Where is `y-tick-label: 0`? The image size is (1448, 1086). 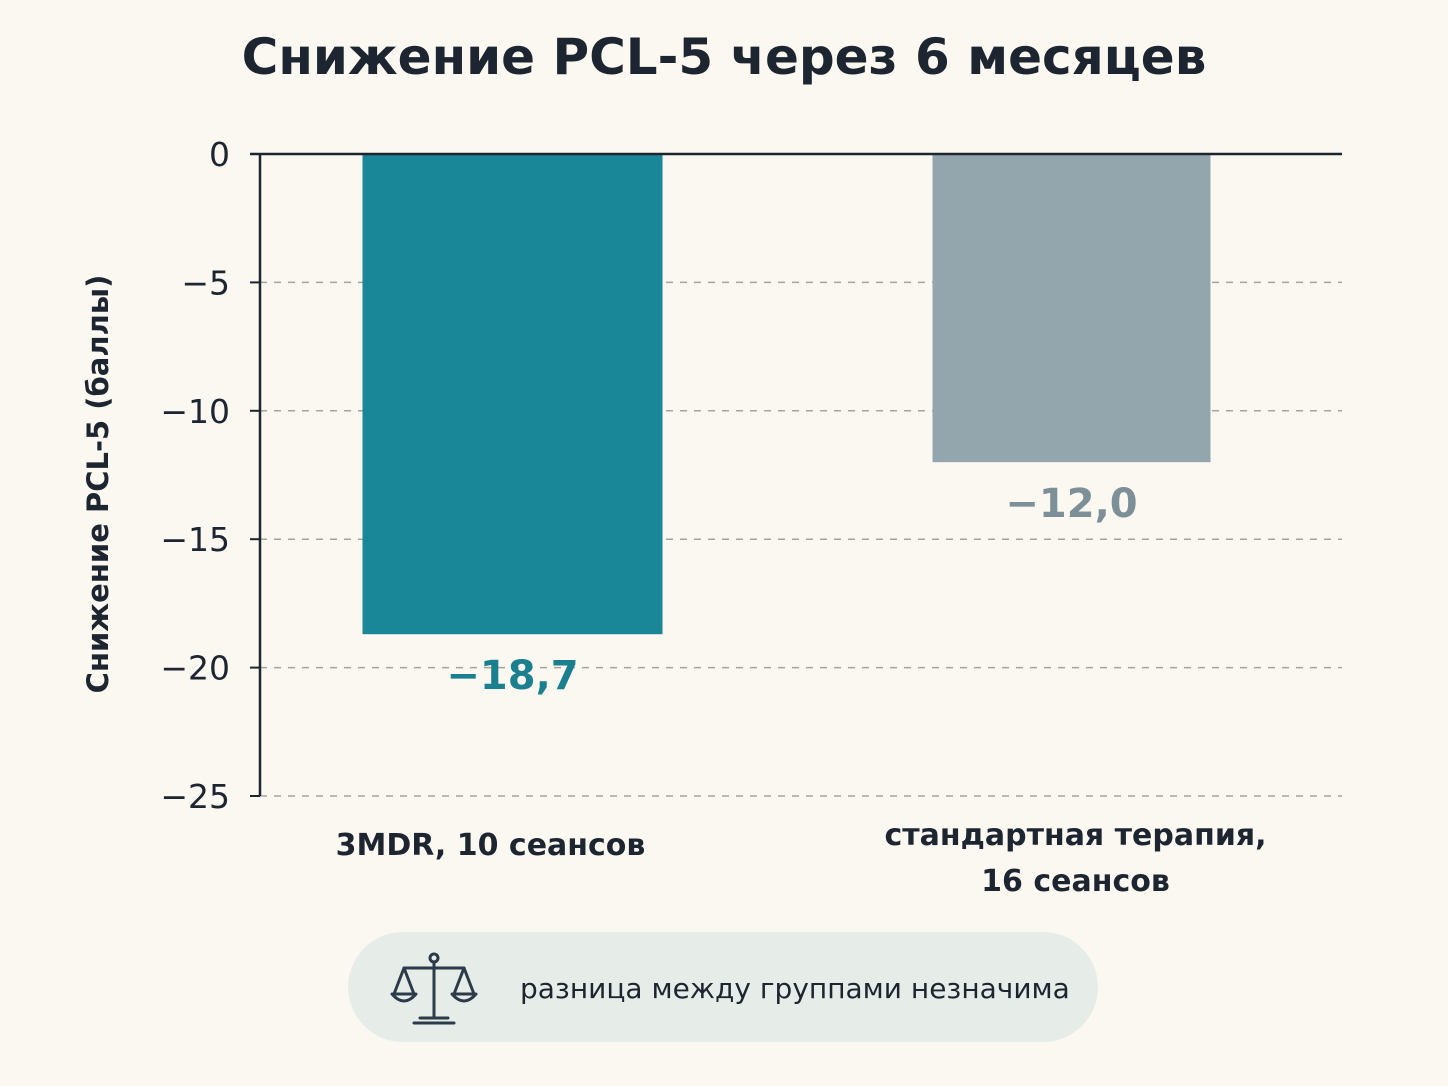
y-tick-label: 0 is located at coordinates (219, 154).